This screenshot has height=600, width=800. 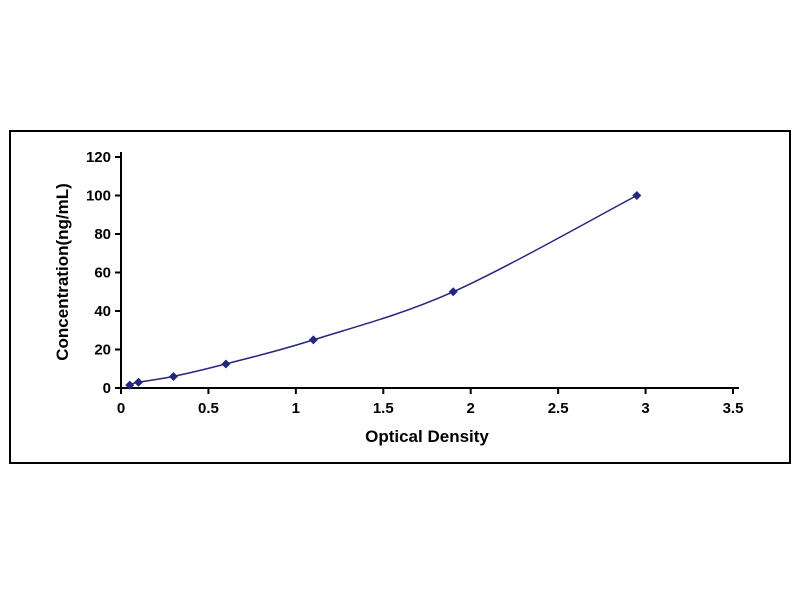 I want to click on y-tick-label: 20, so click(x=102, y=350).